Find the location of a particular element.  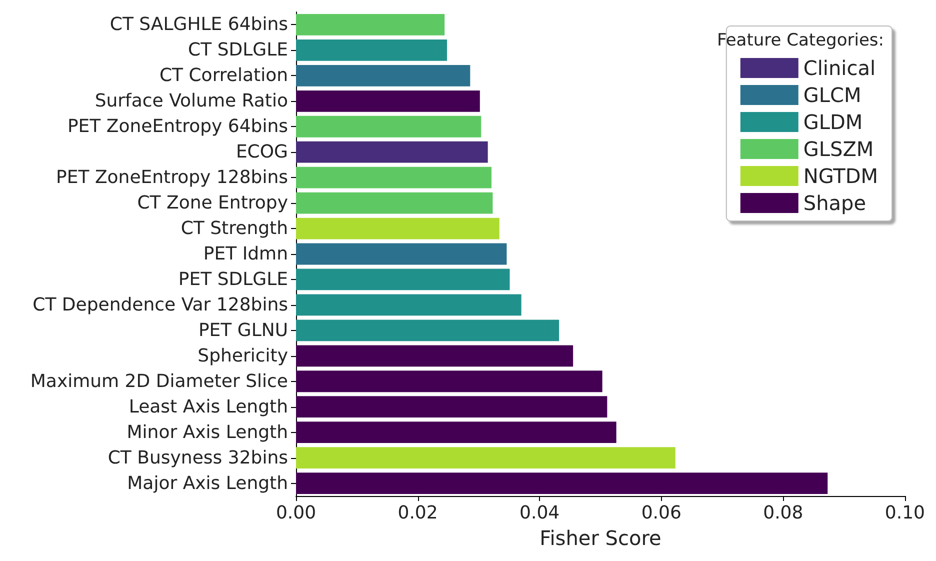

legend-label: Shape is located at coordinates (834, 203).